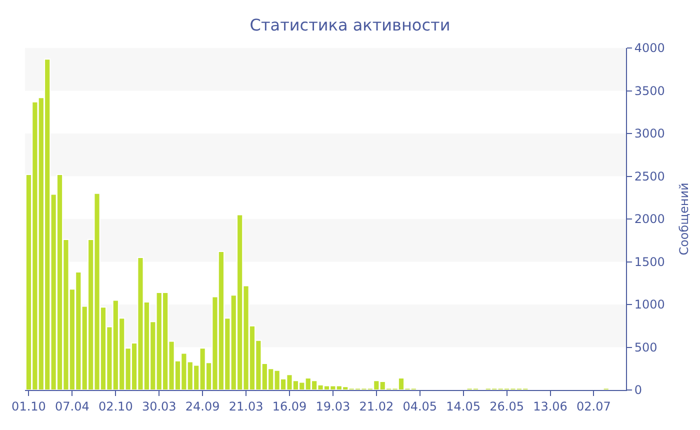 Image resolution: width=700 pixels, height=430 pixels. What do you see at coordinates (420, 406) in the screenshot?
I see `x-tick-label: 04.05` at bounding box center [420, 406].